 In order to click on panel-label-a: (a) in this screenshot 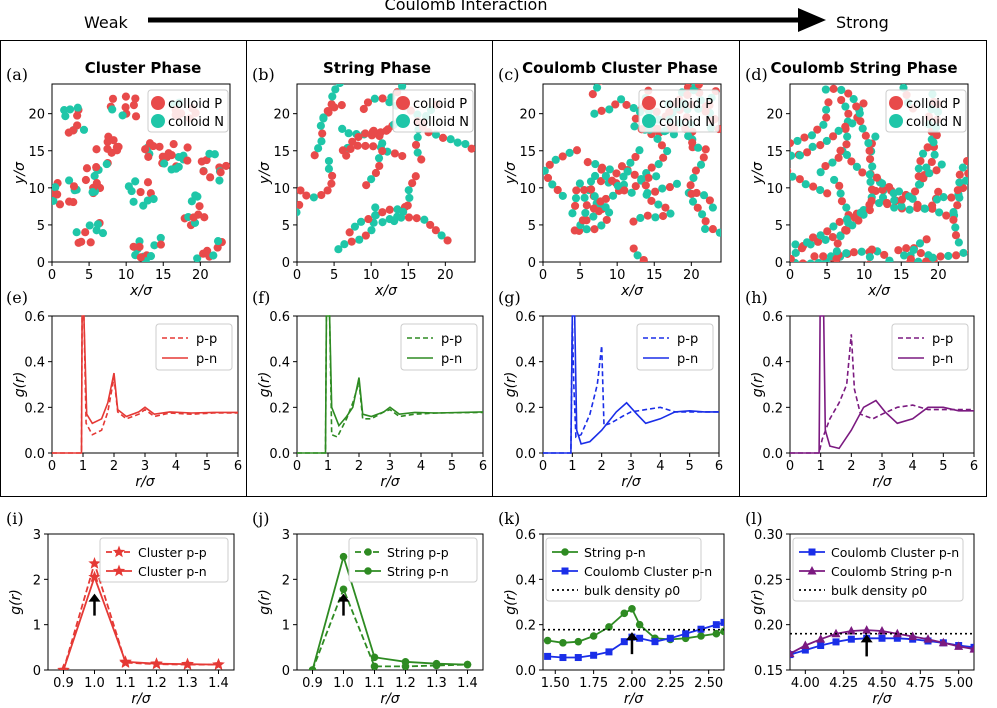, I will do `click(17, 74)`.